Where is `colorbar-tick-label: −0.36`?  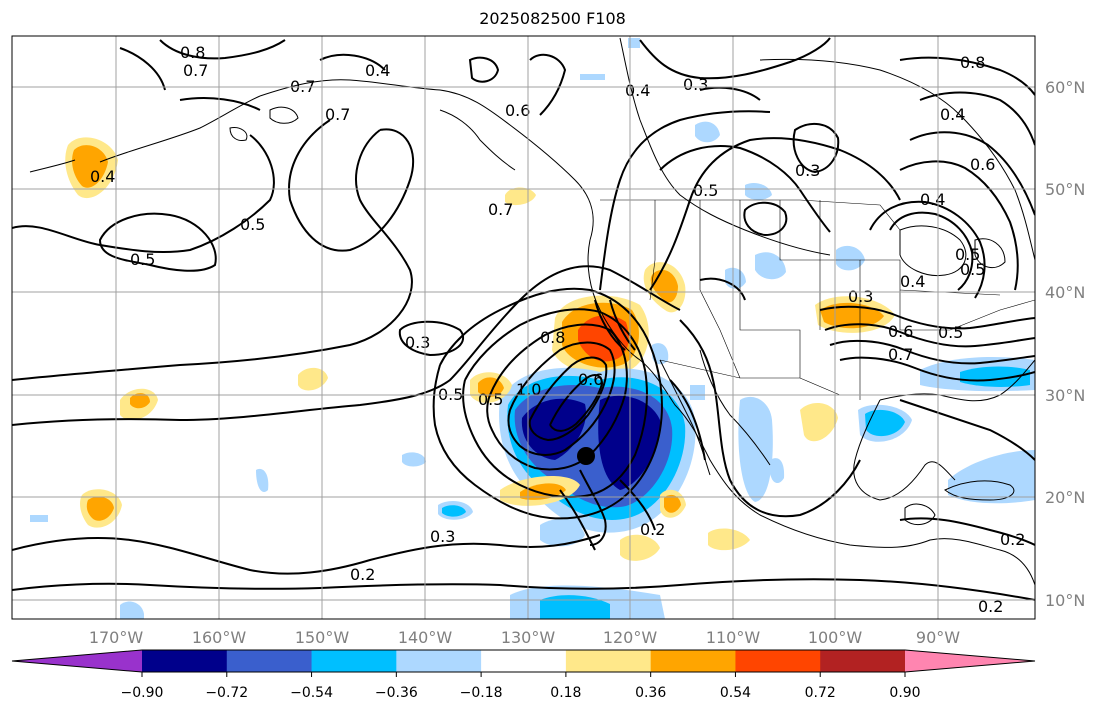 colorbar-tick-label: −0.36 is located at coordinates (396, 693).